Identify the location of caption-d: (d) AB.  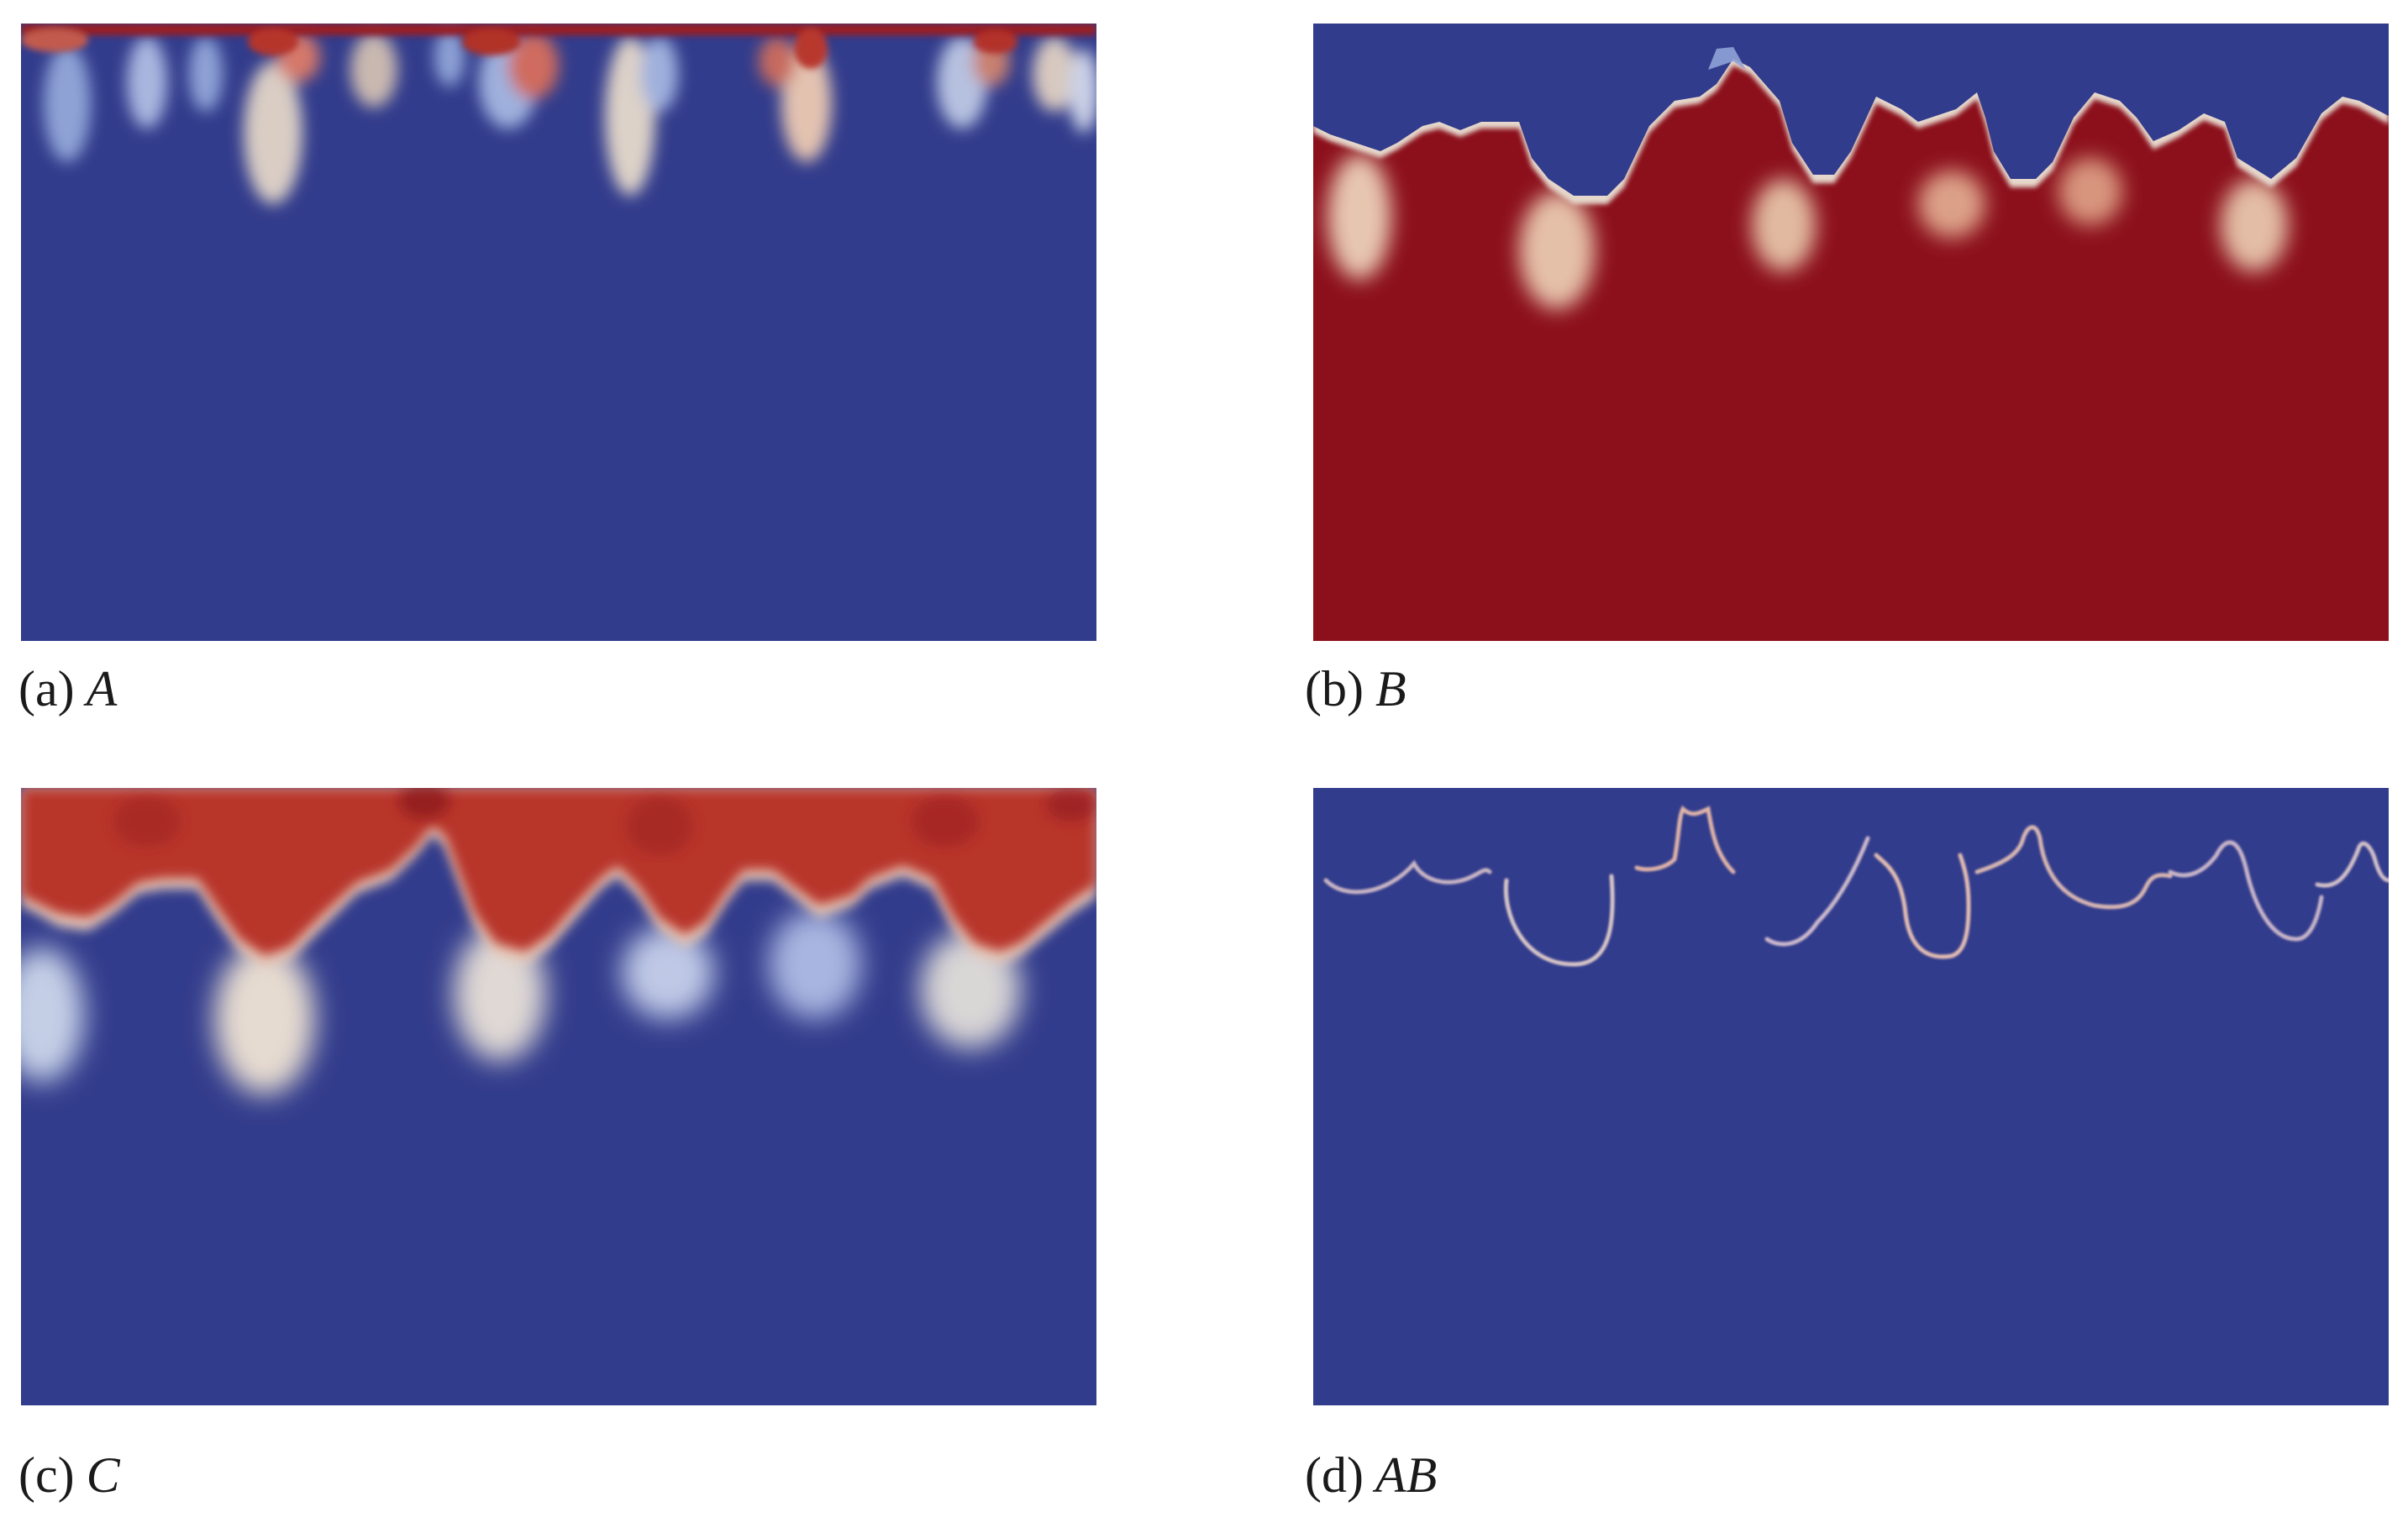
(1371, 1475).